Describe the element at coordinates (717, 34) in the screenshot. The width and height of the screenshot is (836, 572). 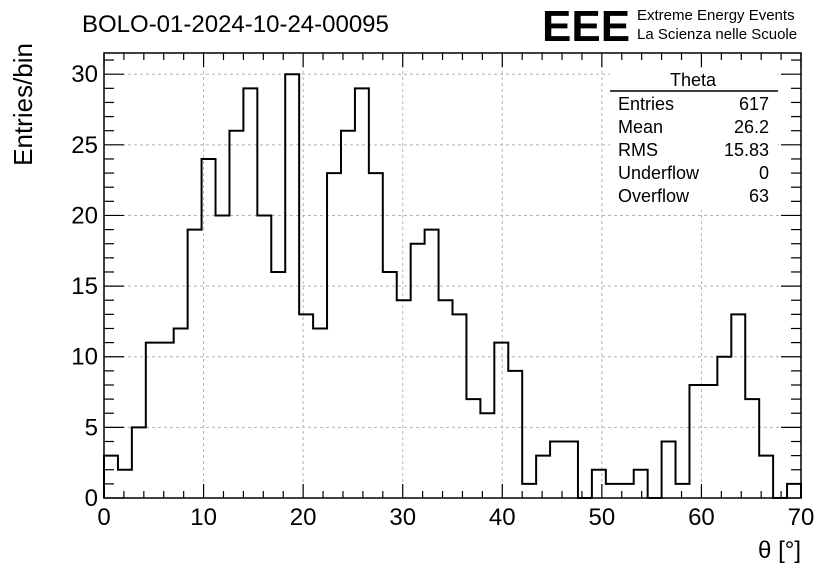
I see `logo-line-2: La Scienza nelle Scuole` at that location.